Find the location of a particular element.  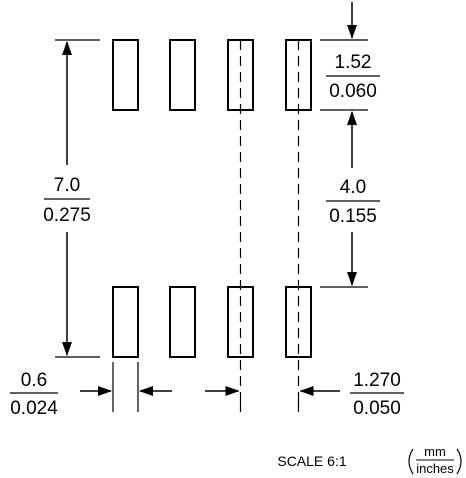

gap-mm: 4.0 is located at coordinates (353, 187).